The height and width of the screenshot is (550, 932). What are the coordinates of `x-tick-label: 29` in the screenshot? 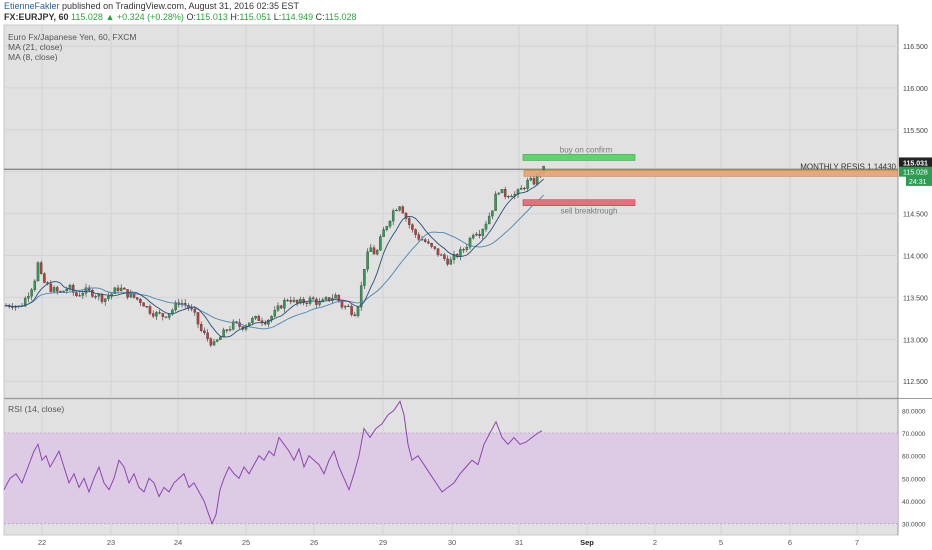 It's located at (383, 542).